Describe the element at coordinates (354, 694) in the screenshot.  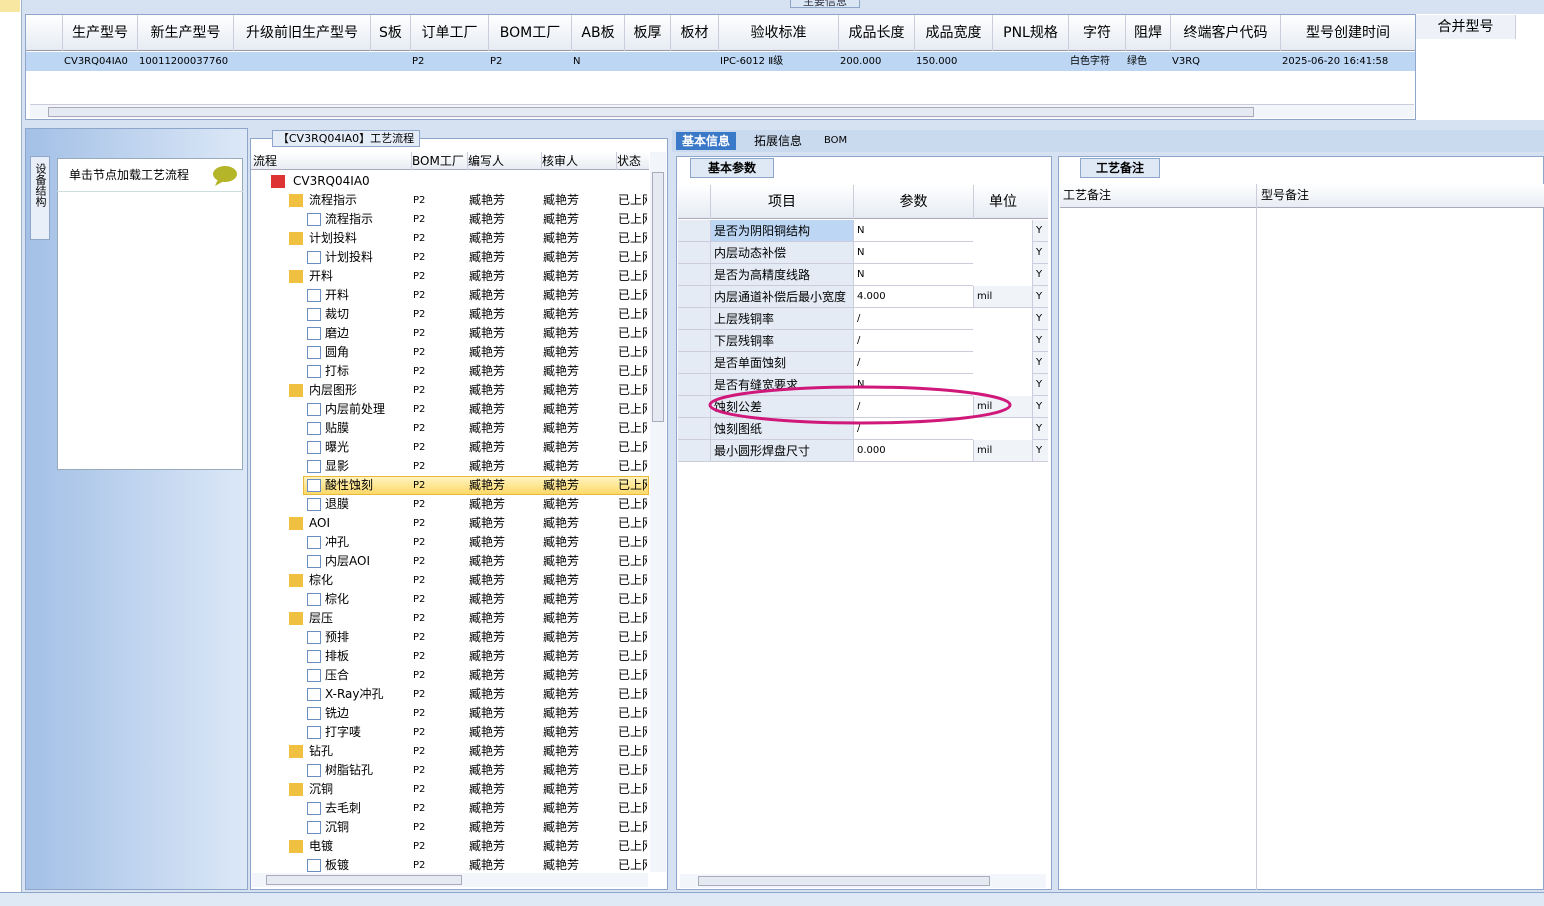
I see `tree-node: X-Ray冲孔` at that location.